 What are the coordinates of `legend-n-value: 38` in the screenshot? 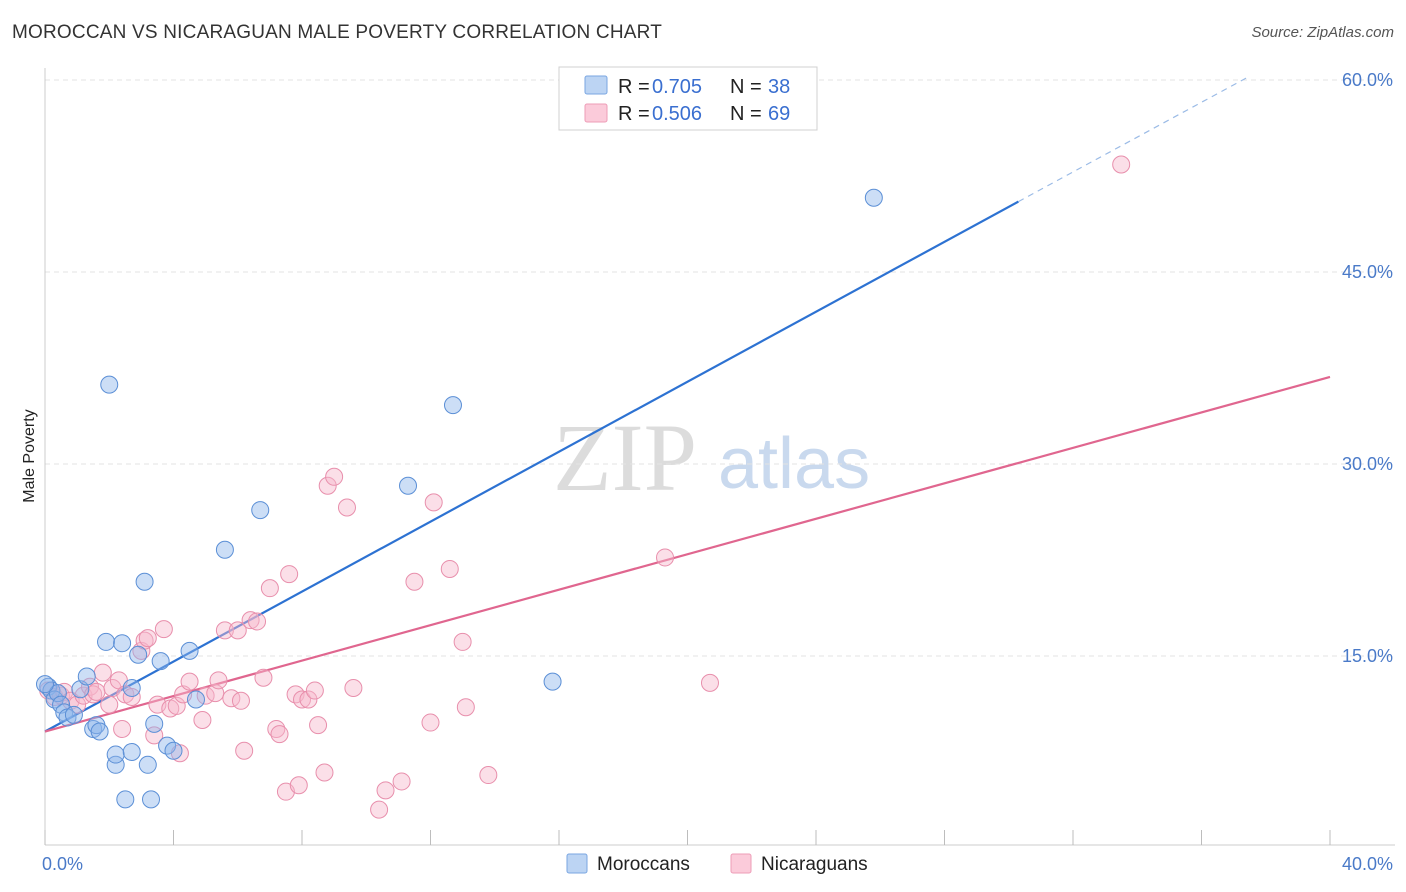 It's located at (779, 87).